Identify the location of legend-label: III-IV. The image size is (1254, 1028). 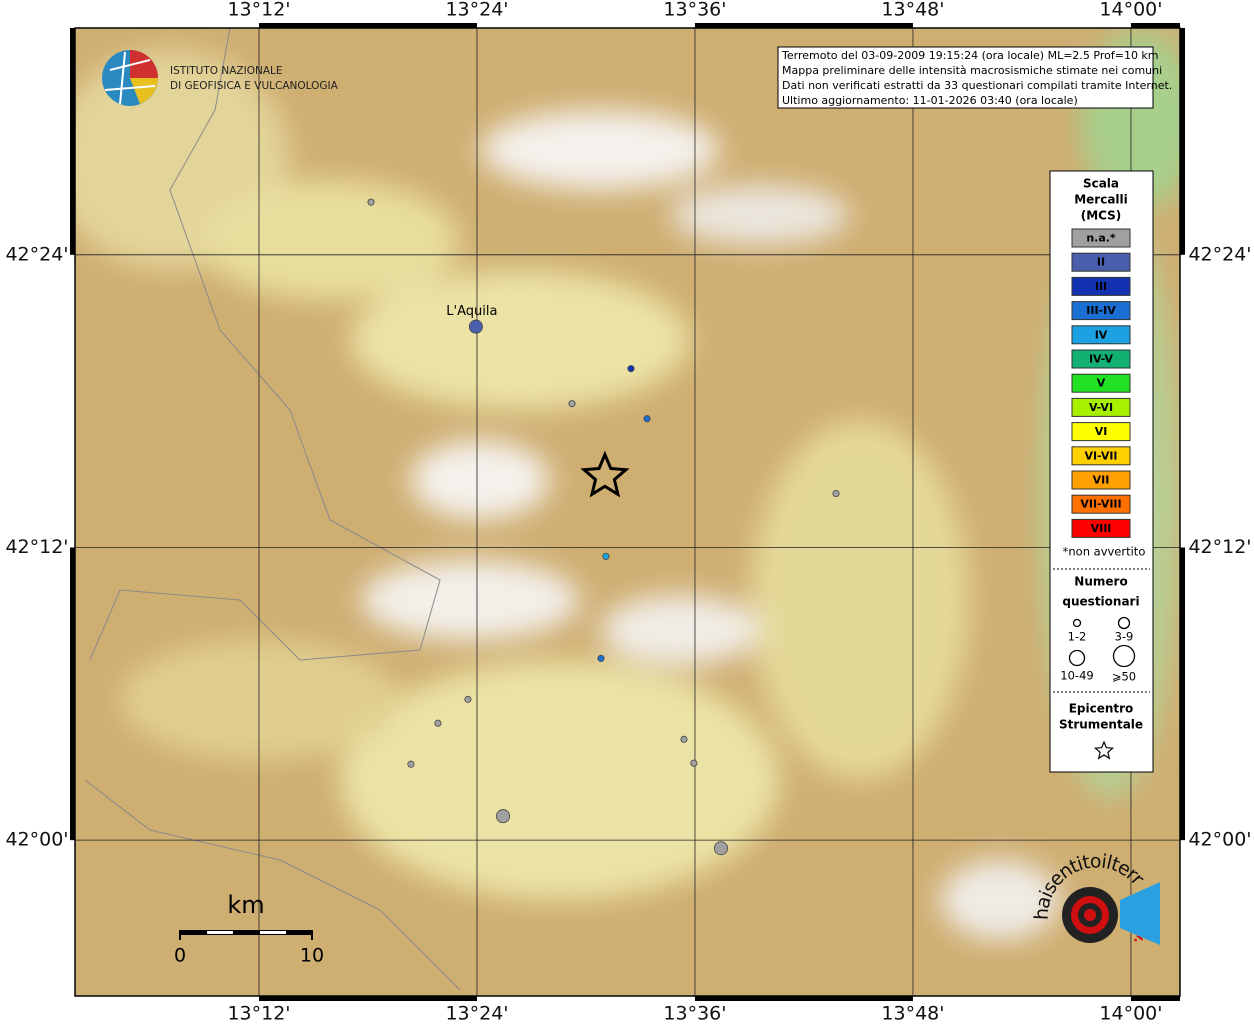
(1101, 310).